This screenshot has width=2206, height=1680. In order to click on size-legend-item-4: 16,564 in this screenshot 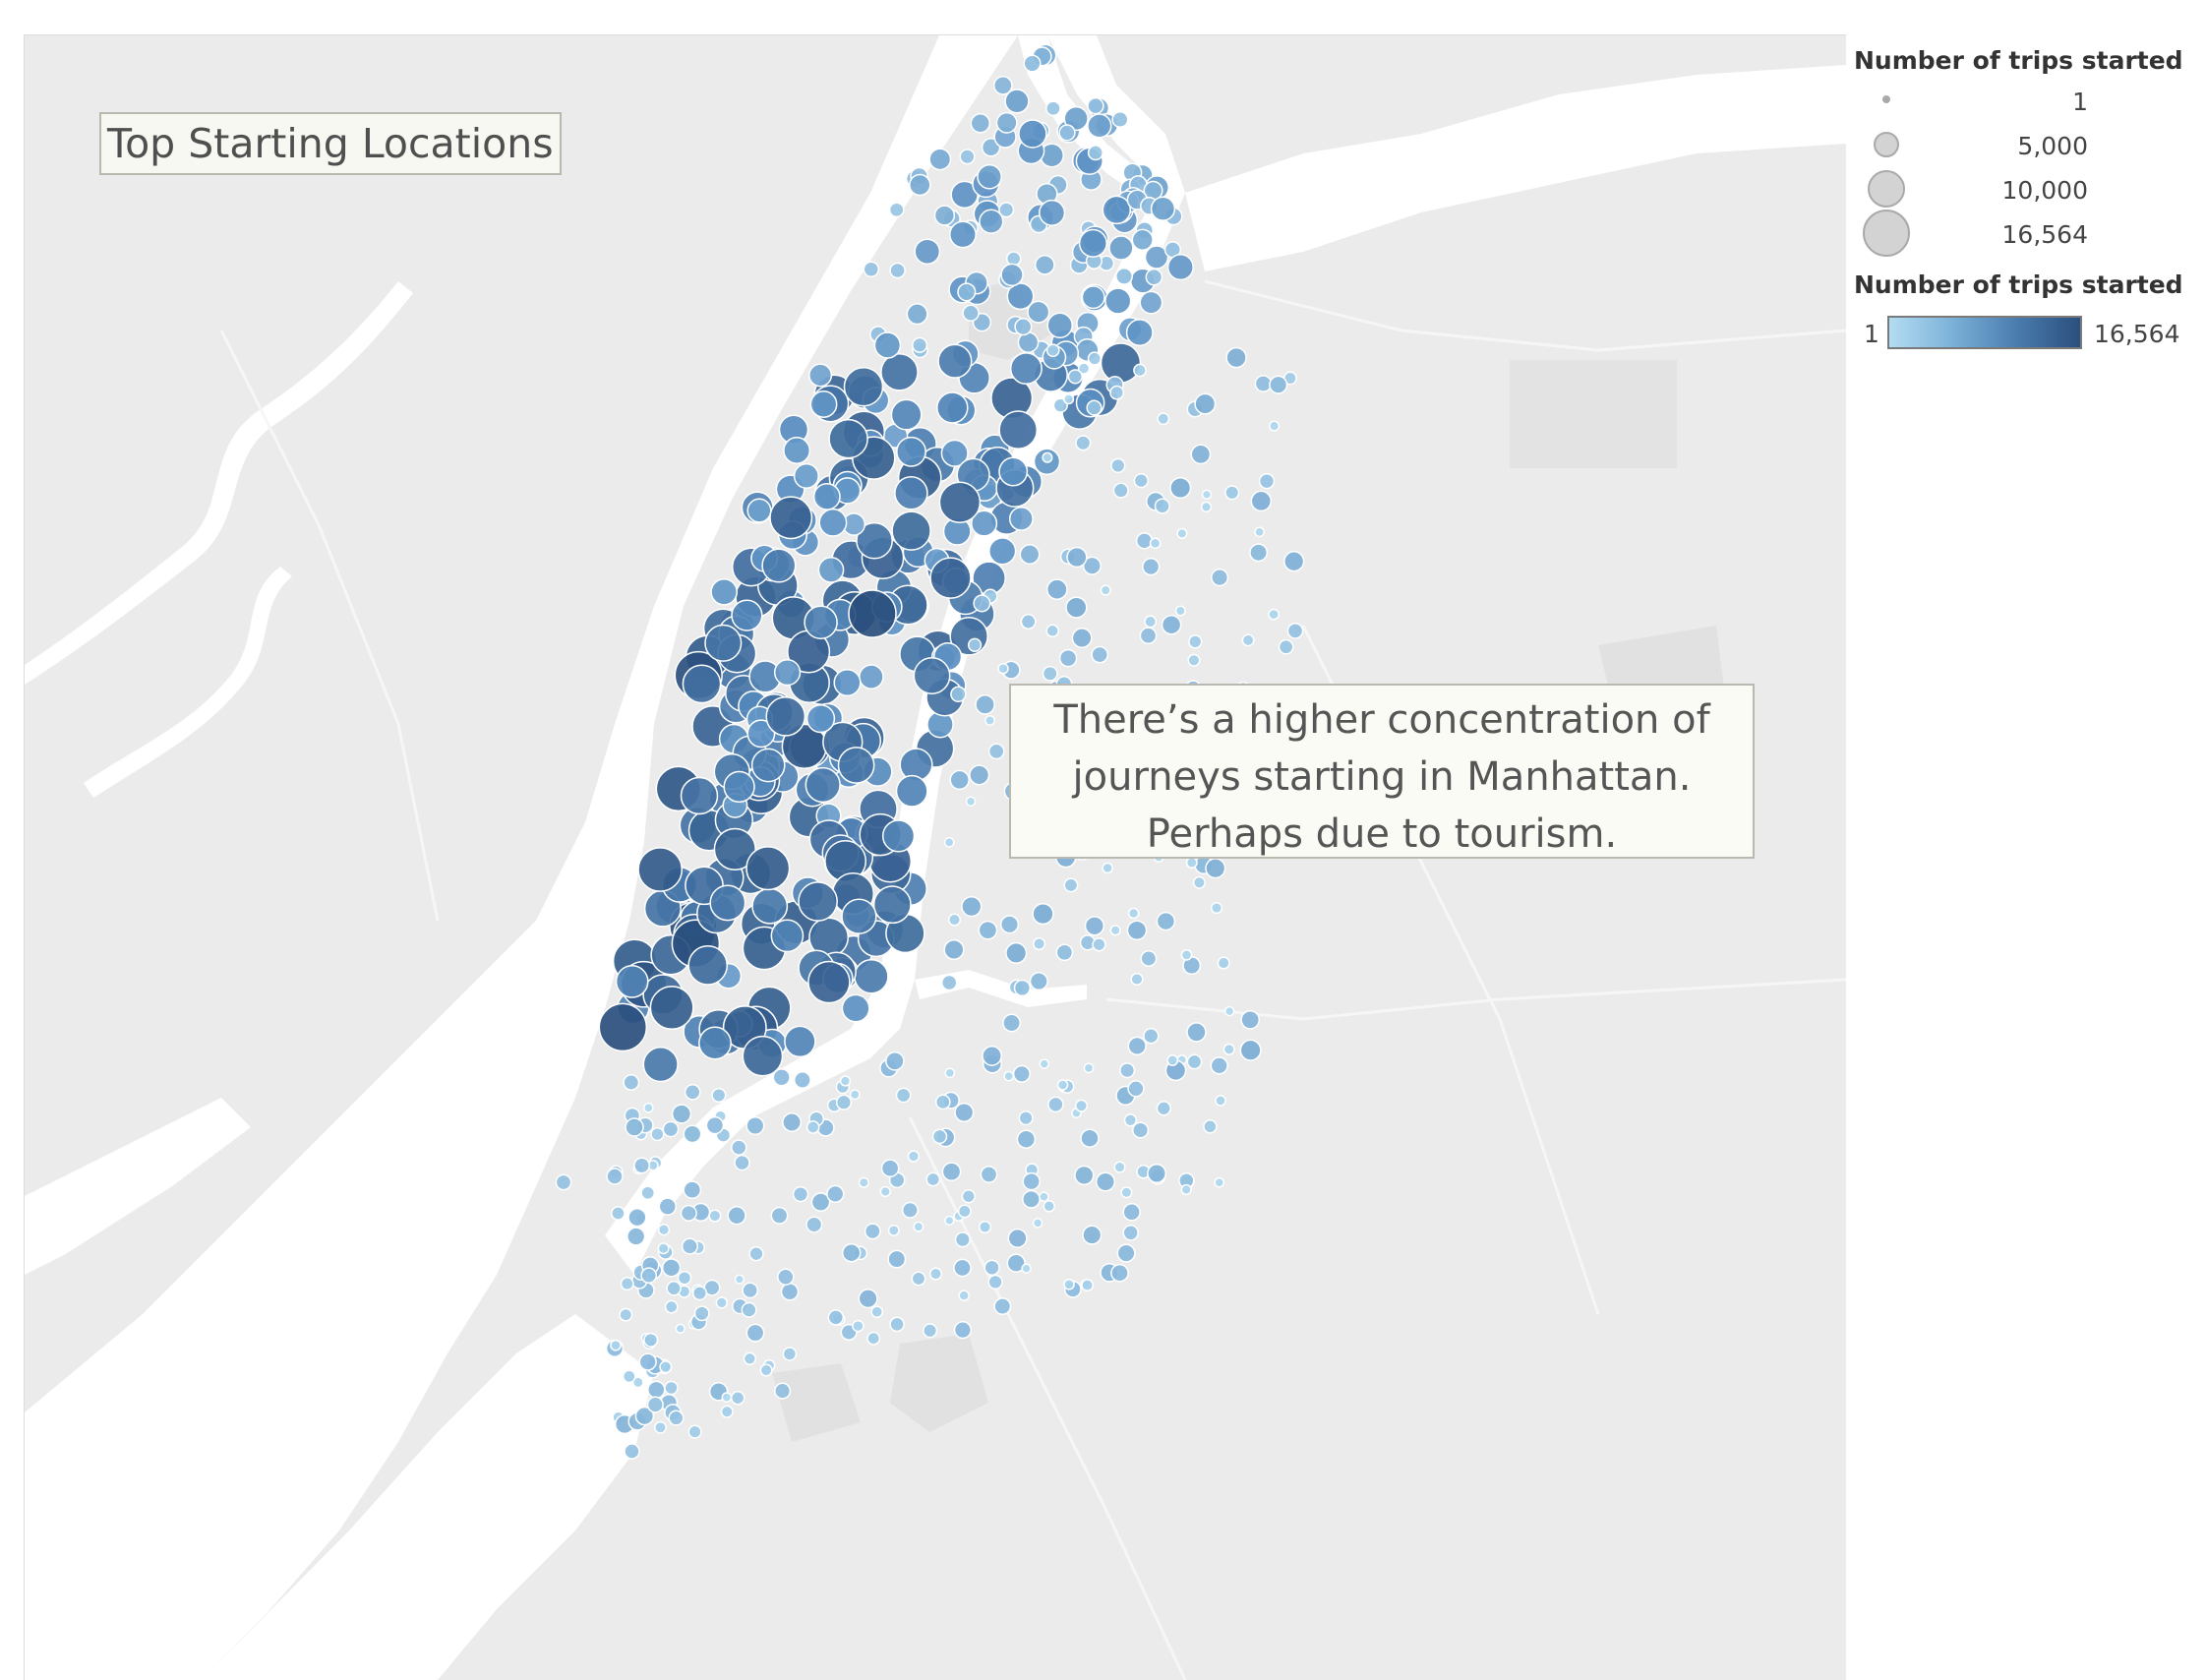, I will do `click(2026, 233)`.